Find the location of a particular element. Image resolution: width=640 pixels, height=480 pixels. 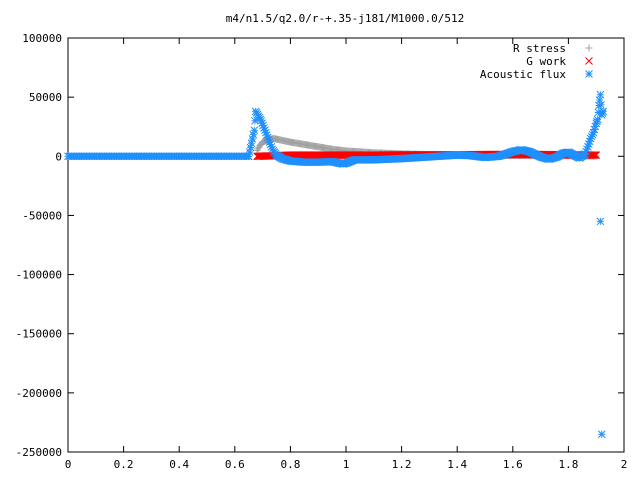

x-tick-label: 1.8 is located at coordinates (568, 464).